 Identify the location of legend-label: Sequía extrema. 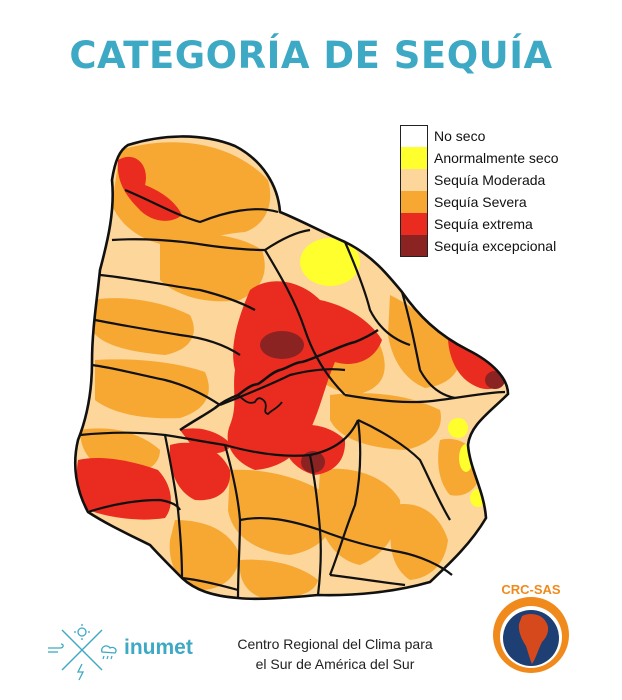
(483, 224).